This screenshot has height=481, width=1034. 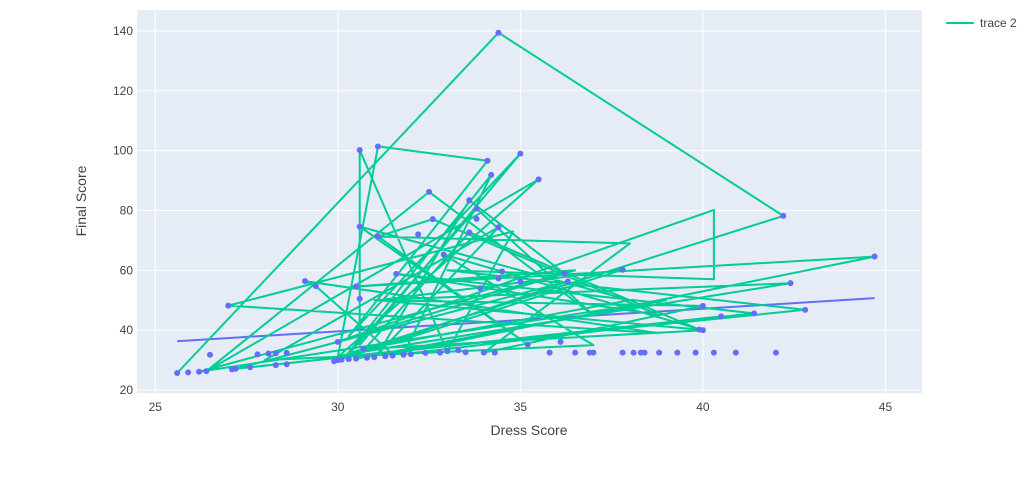 What do you see at coordinates (528, 430) in the screenshot?
I see `x-axis-title: Dress Score` at bounding box center [528, 430].